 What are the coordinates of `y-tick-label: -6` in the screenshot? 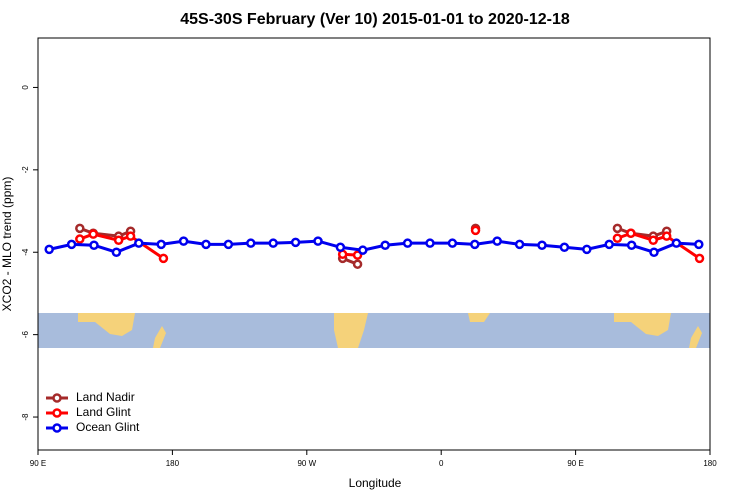 It's located at (25, 335).